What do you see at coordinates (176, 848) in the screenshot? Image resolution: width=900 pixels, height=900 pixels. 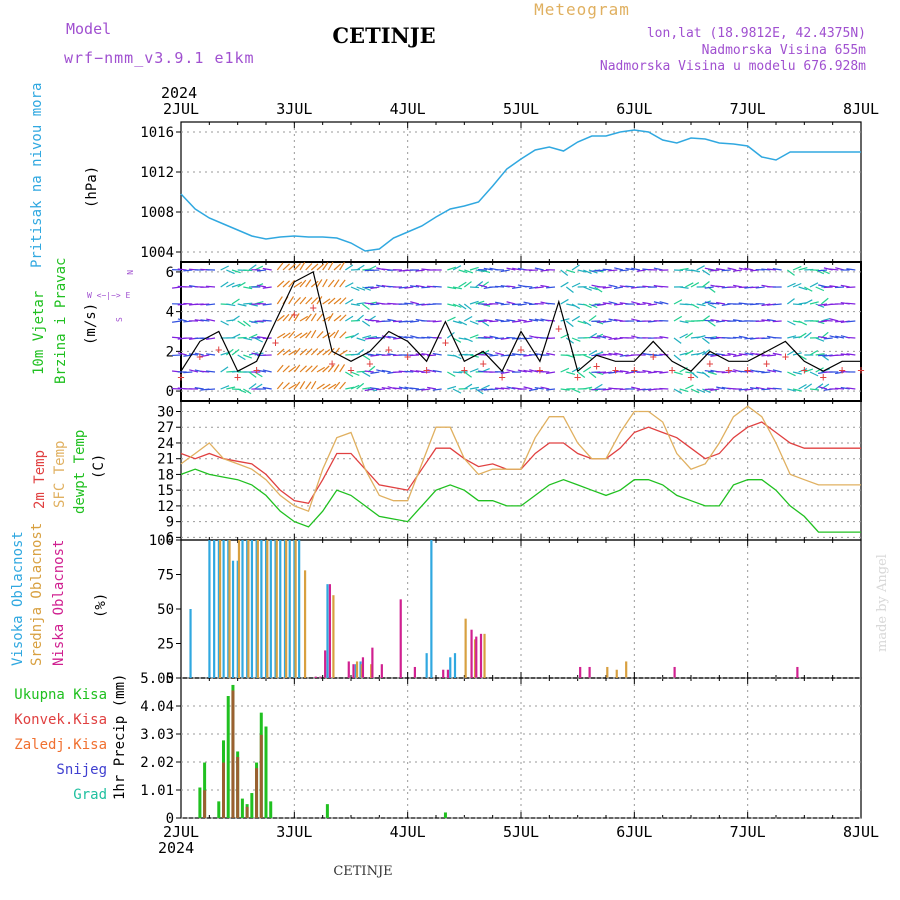 I see `year-bottom: 2024` at bounding box center [176, 848].